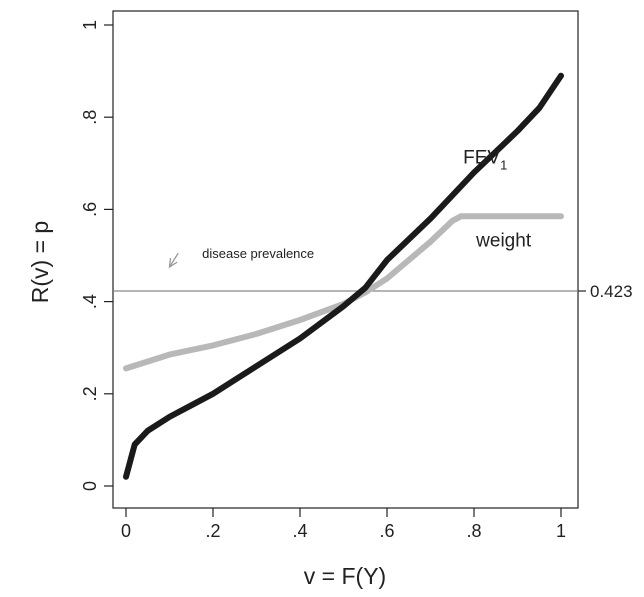 This screenshot has width=644, height=597. What do you see at coordinates (126, 531) in the screenshot?
I see `x-tick-label: 0` at bounding box center [126, 531].